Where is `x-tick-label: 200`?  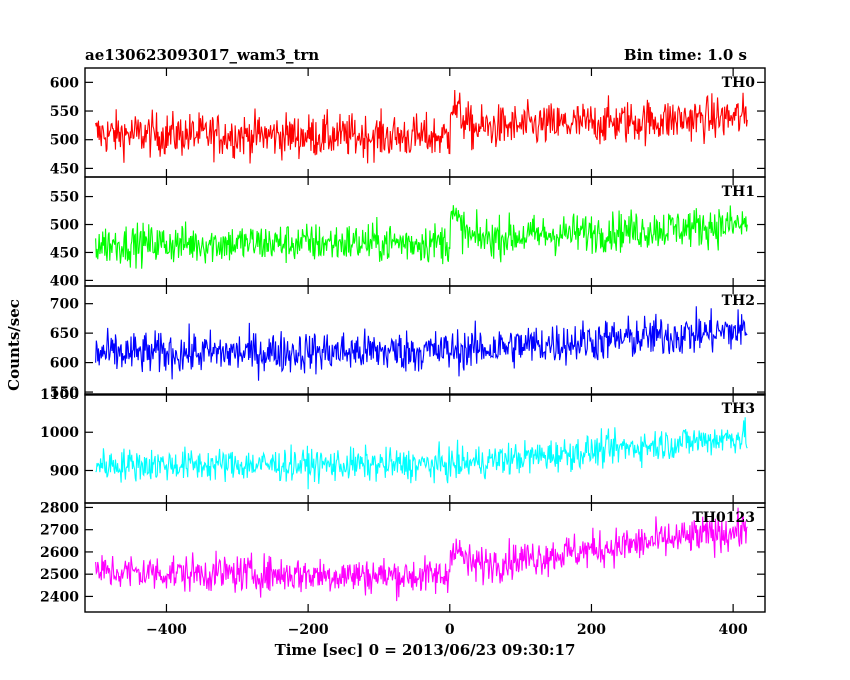
x-tick-label: 200 is located at coordinates (591, 630).